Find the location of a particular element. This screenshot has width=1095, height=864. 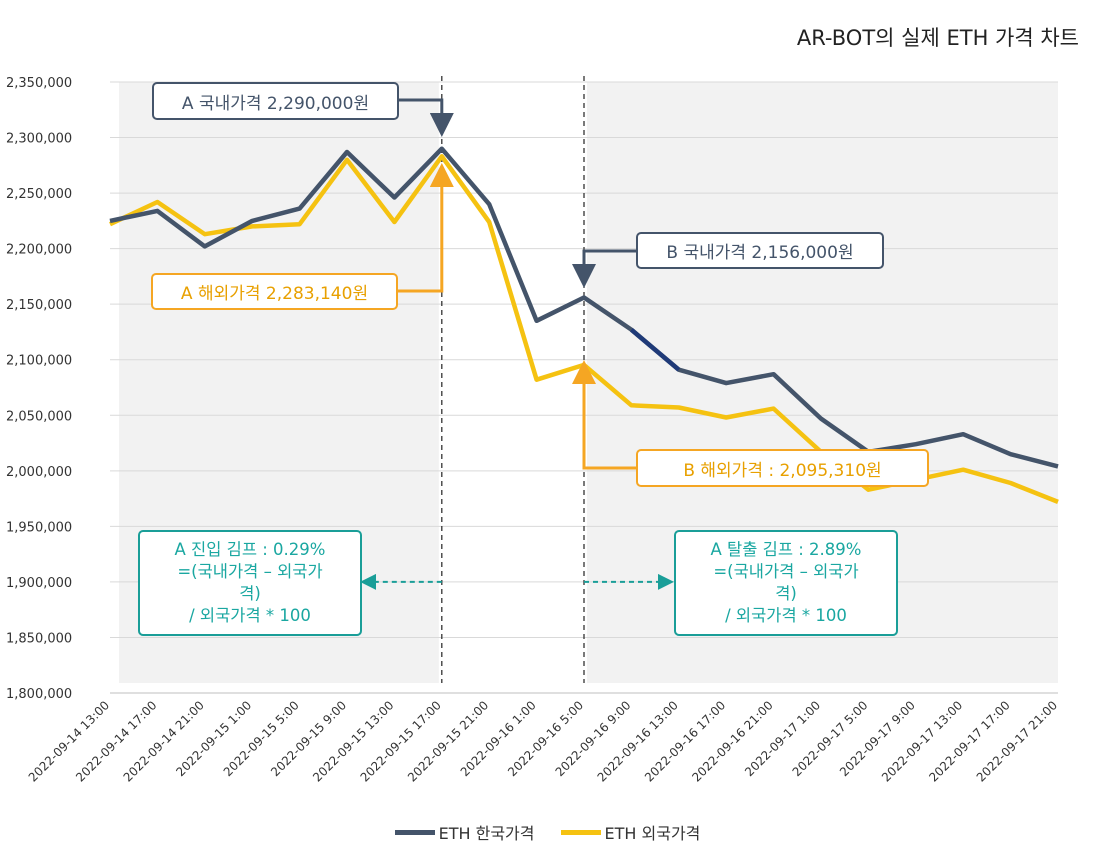

x-tick-label: 2022-09-14 17:00 is located at coordinates (116, 741).